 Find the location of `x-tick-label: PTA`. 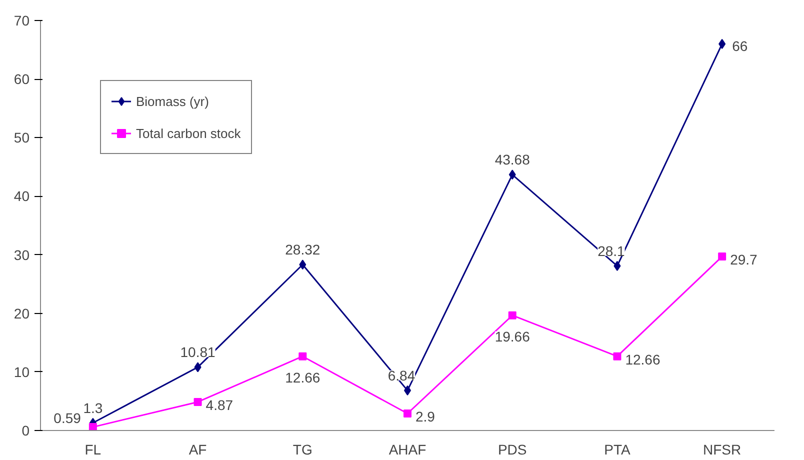

x-tick-label: PTA is located at coordinates (617, 450).